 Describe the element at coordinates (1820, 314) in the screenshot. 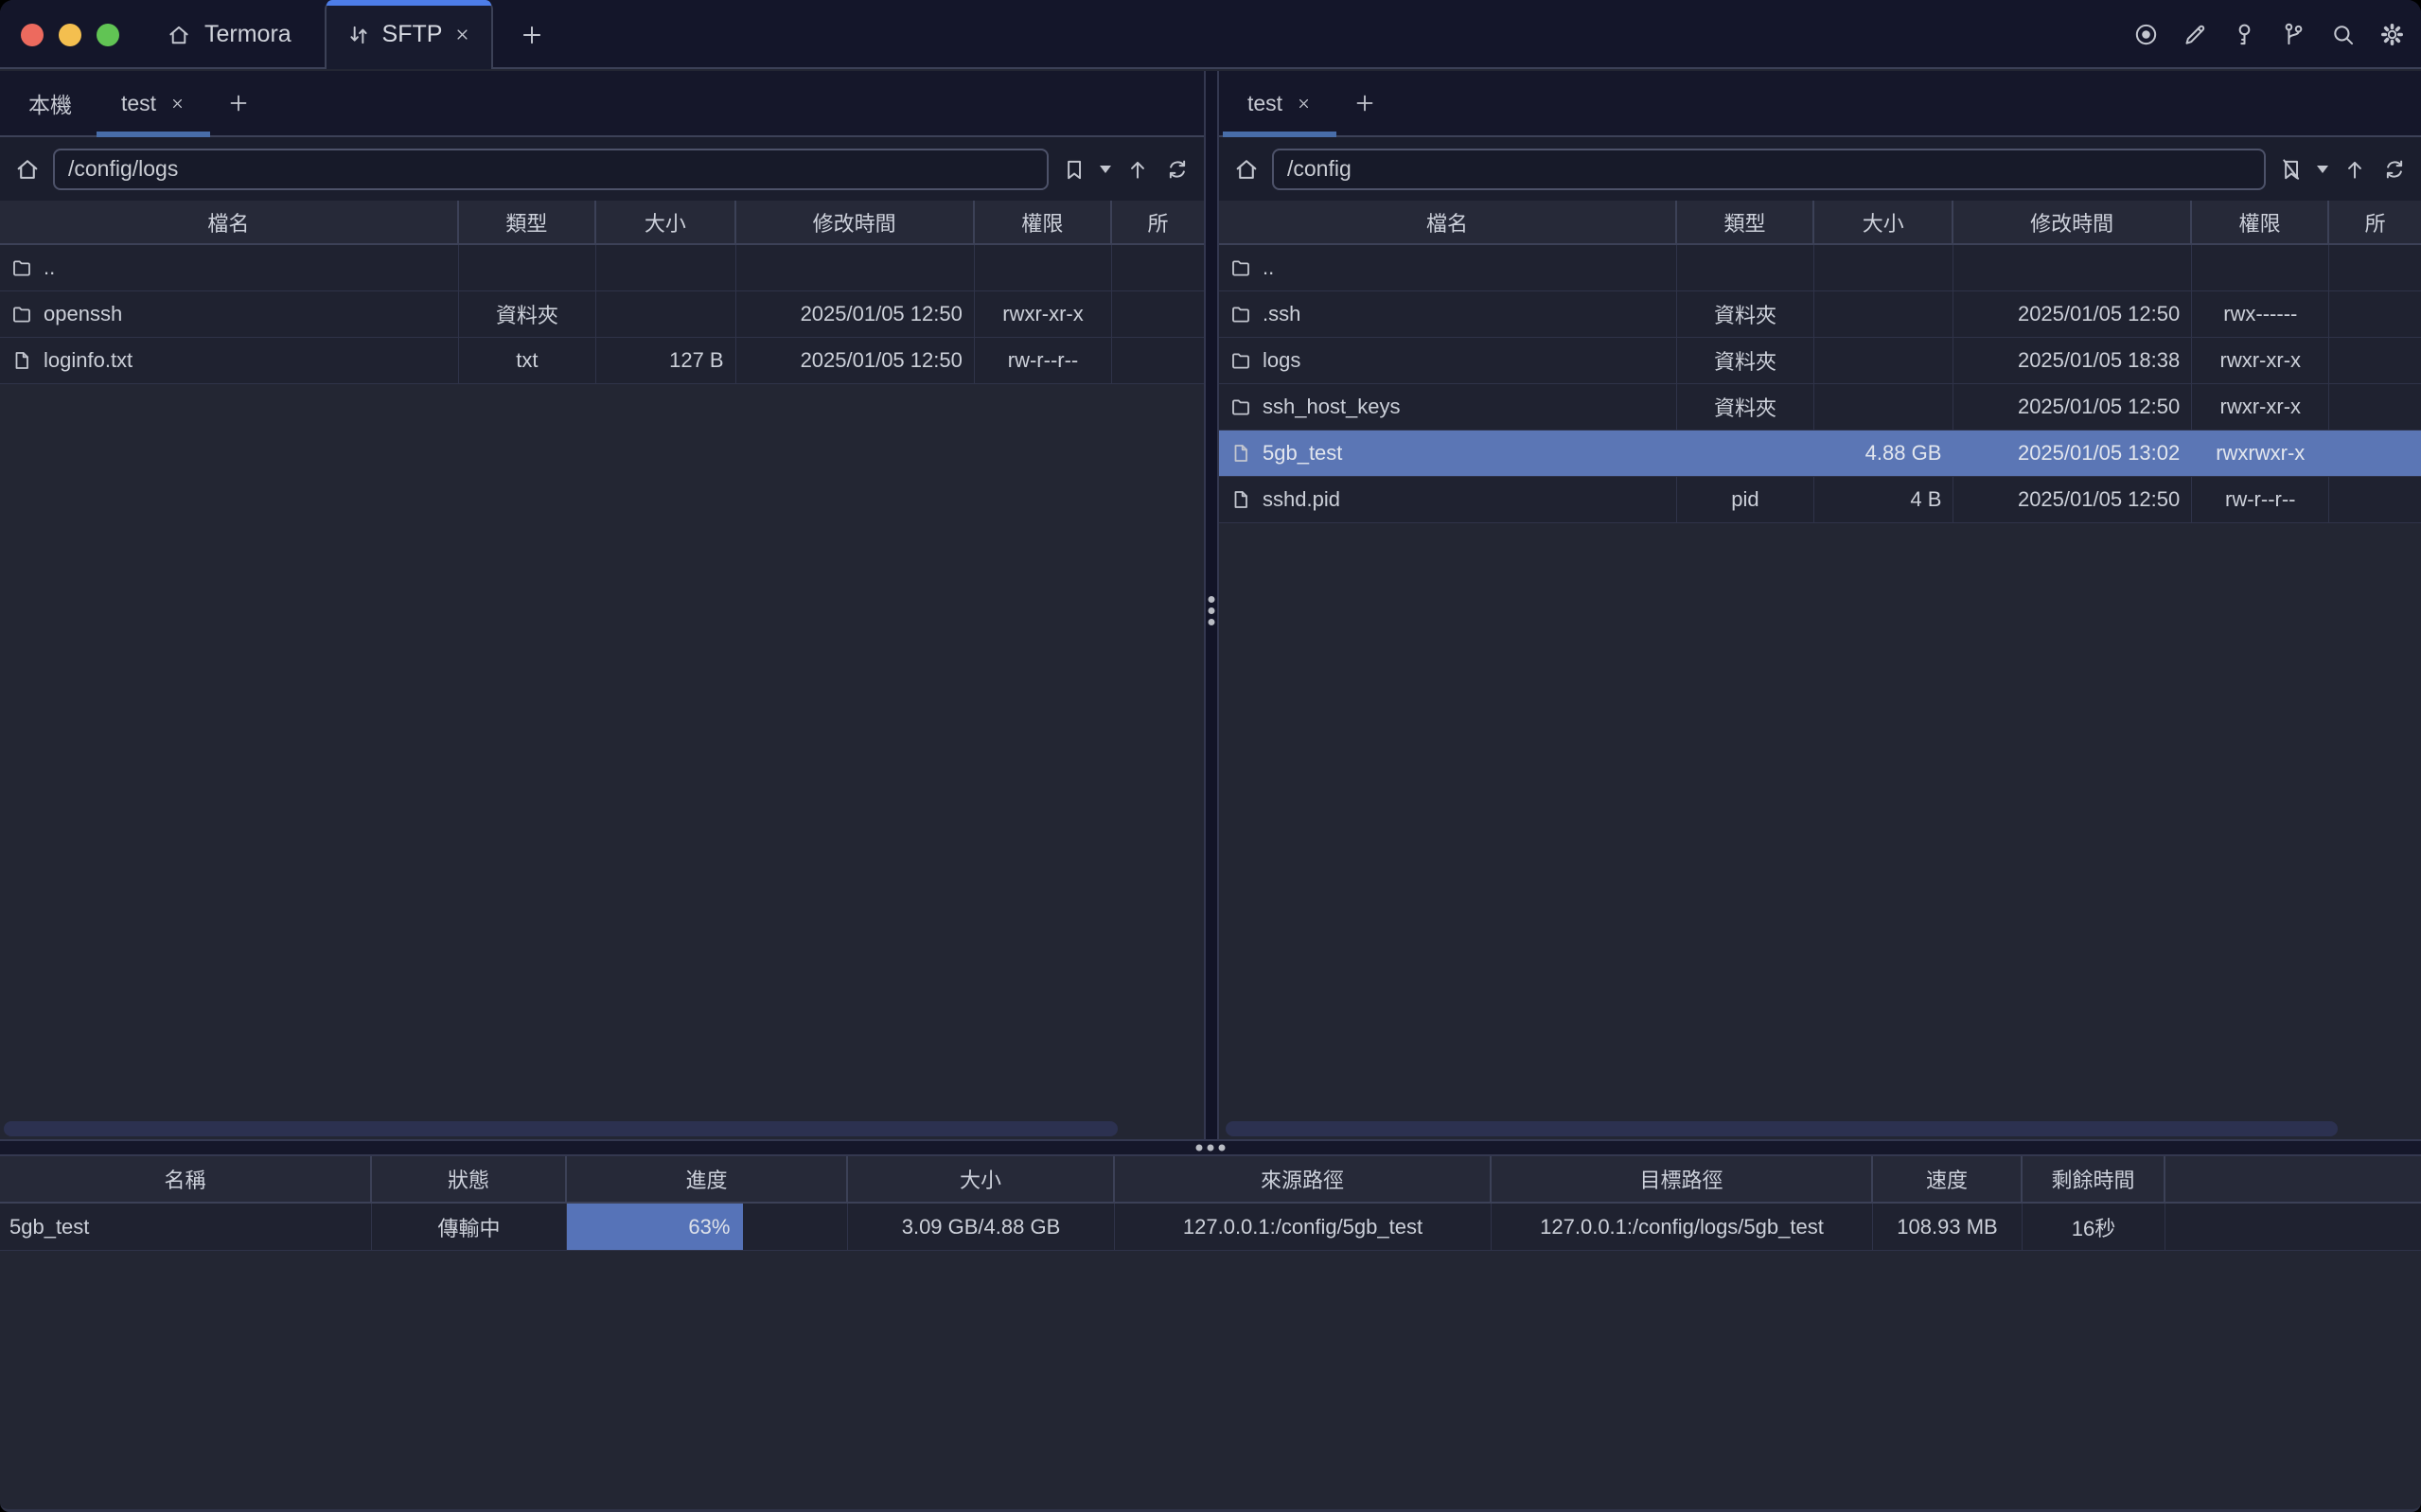

I see `file-row: .ssh 資料夾 2025/01/05 12:50 rwx------` at that location.